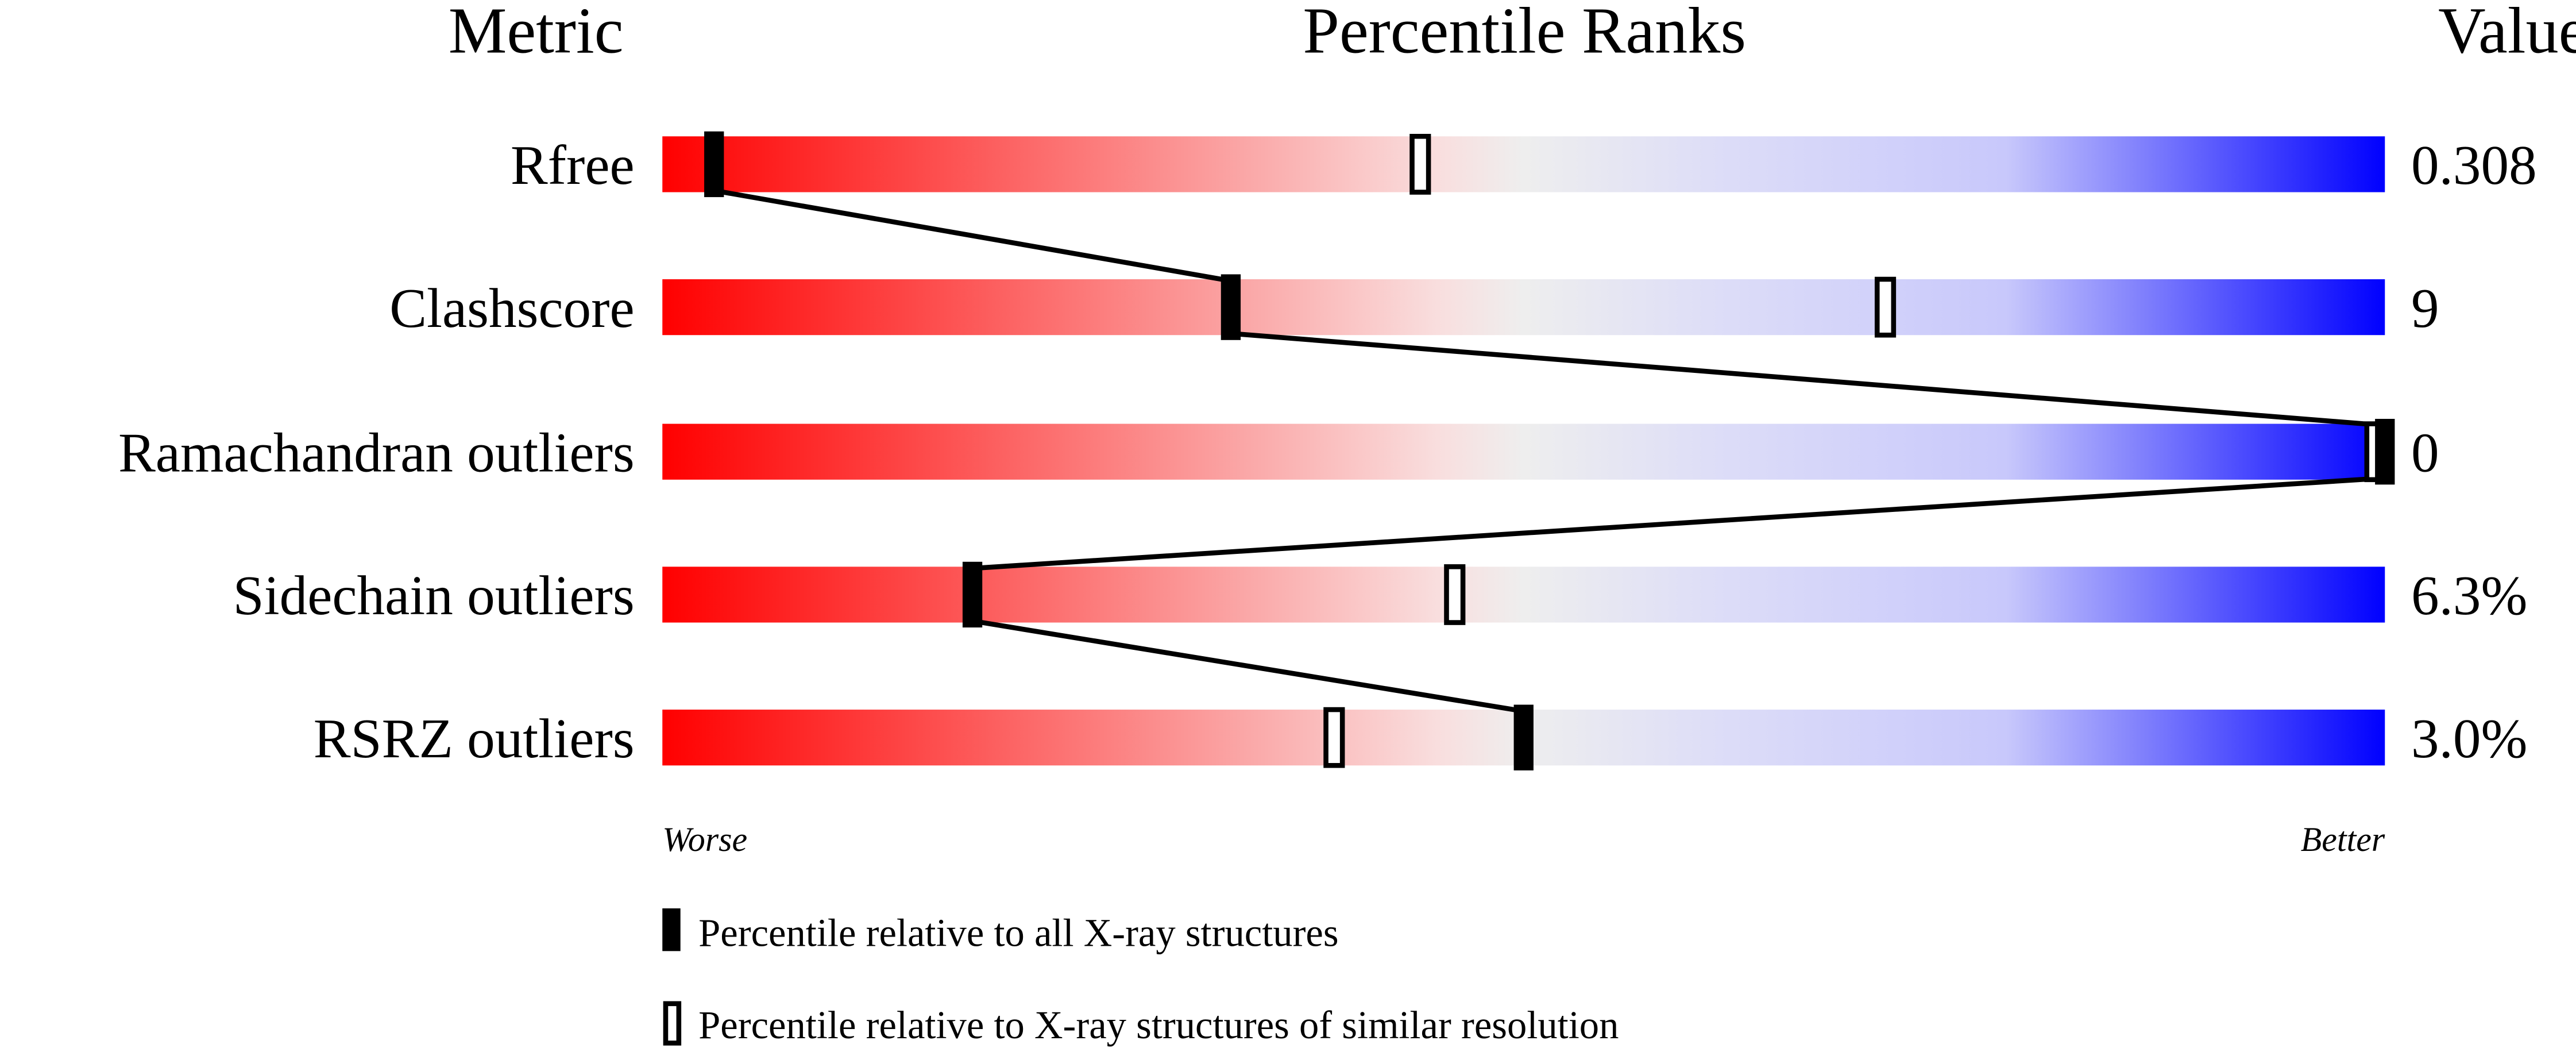  What do you see at coordinates (2469, 739) in the screenshot?
I see `metric-value: 3.0%` at bounding box center [2469, 739].